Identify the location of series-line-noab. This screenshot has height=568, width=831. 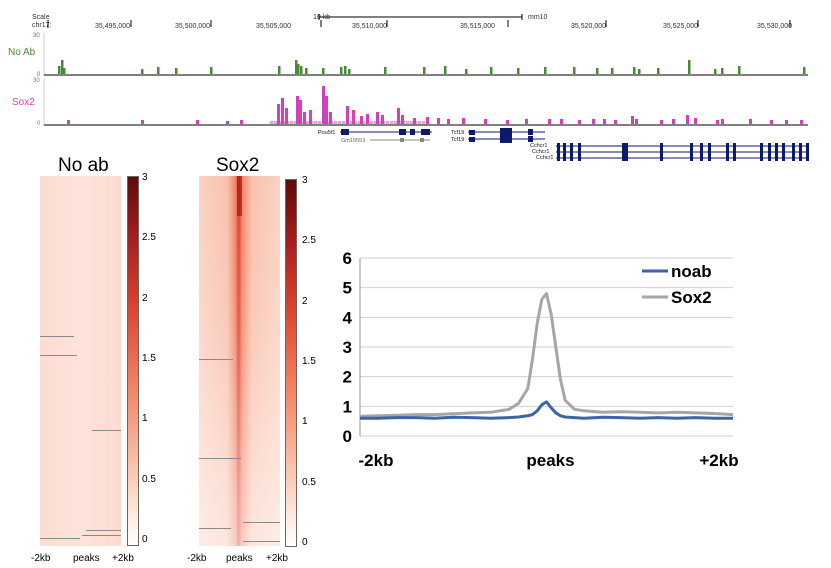
(546, 410).